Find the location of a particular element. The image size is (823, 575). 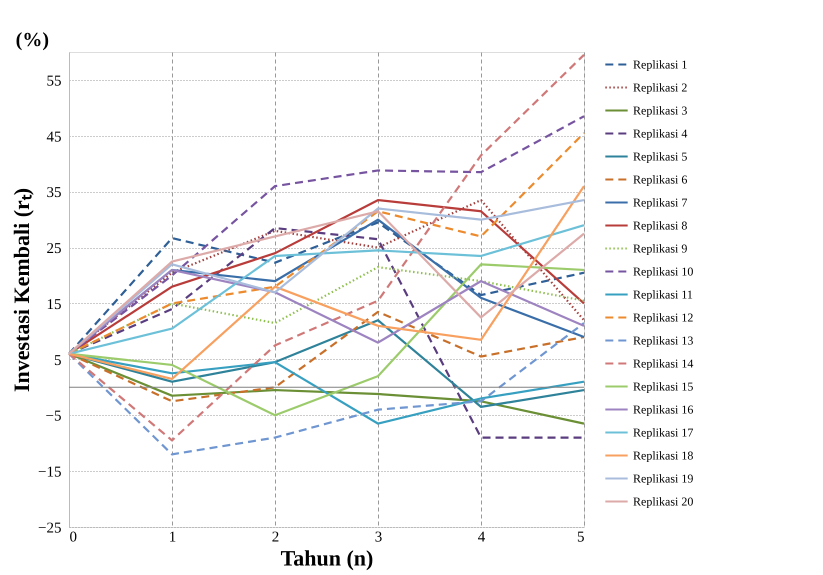

y-tick-label: 25 is located at coordinates (54, 249).